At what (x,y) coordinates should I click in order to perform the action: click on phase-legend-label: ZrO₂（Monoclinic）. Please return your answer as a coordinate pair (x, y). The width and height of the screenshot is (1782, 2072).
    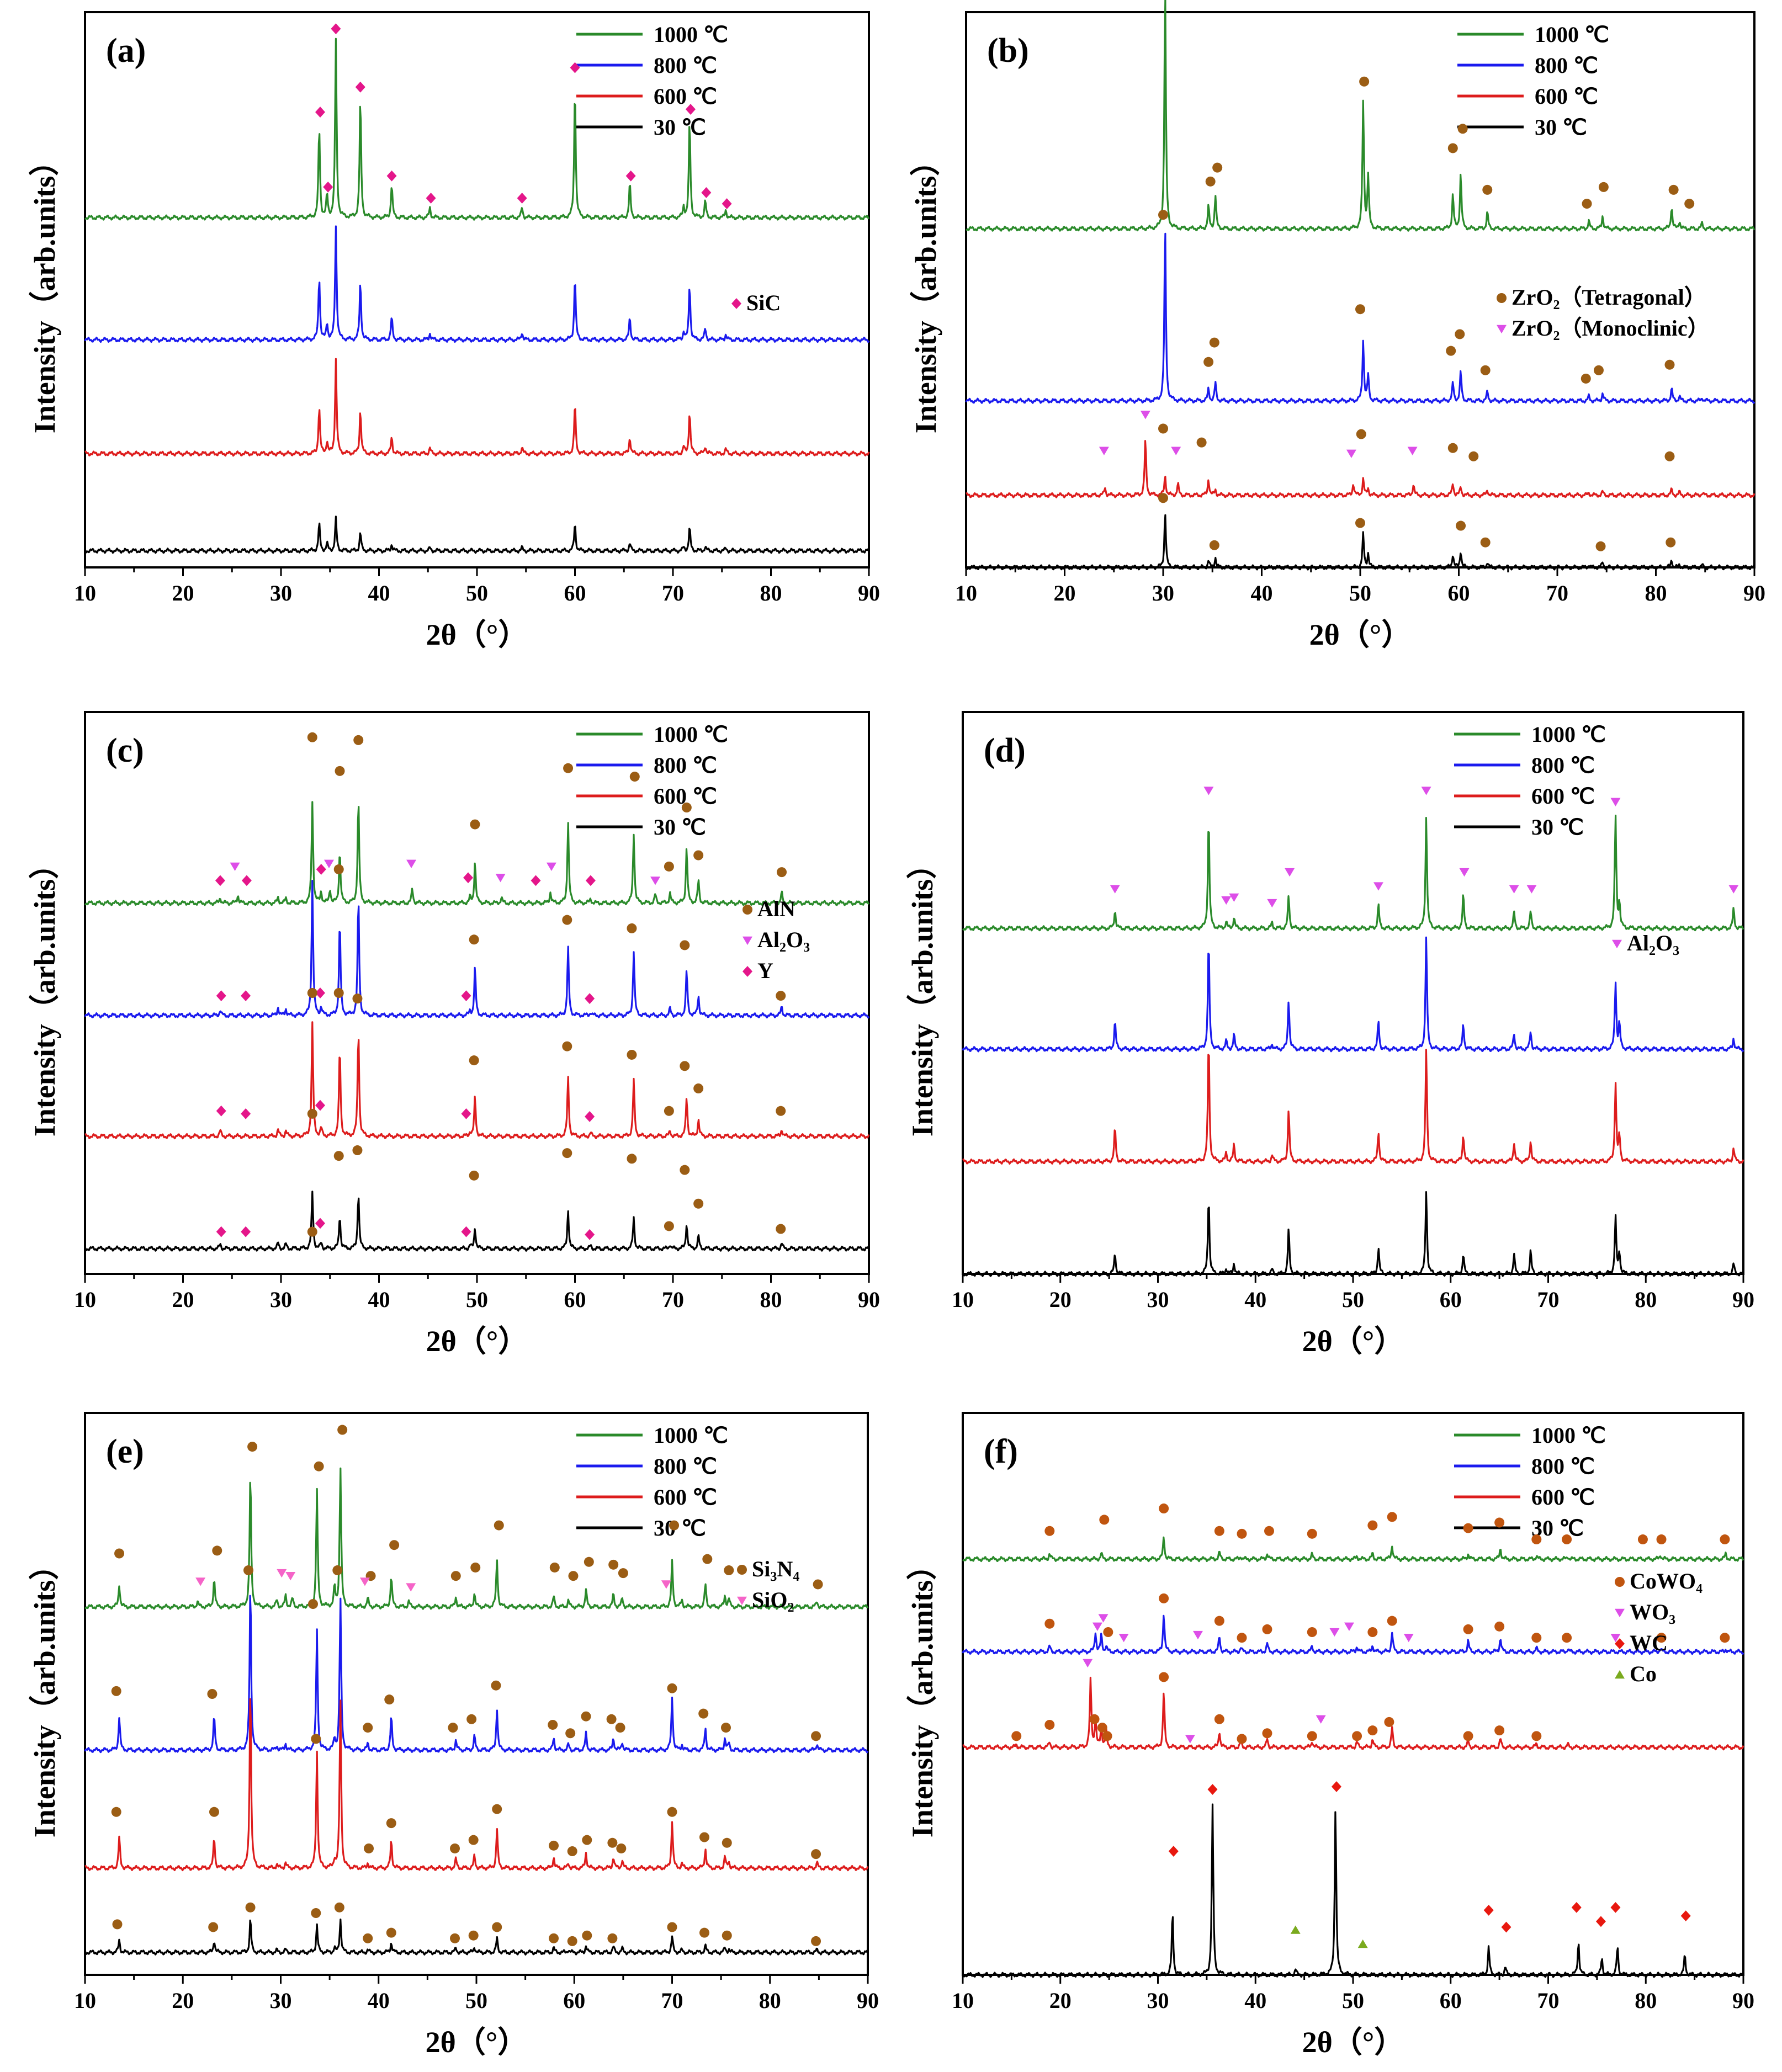
    Looking at the image, I should click on (1610, 328).